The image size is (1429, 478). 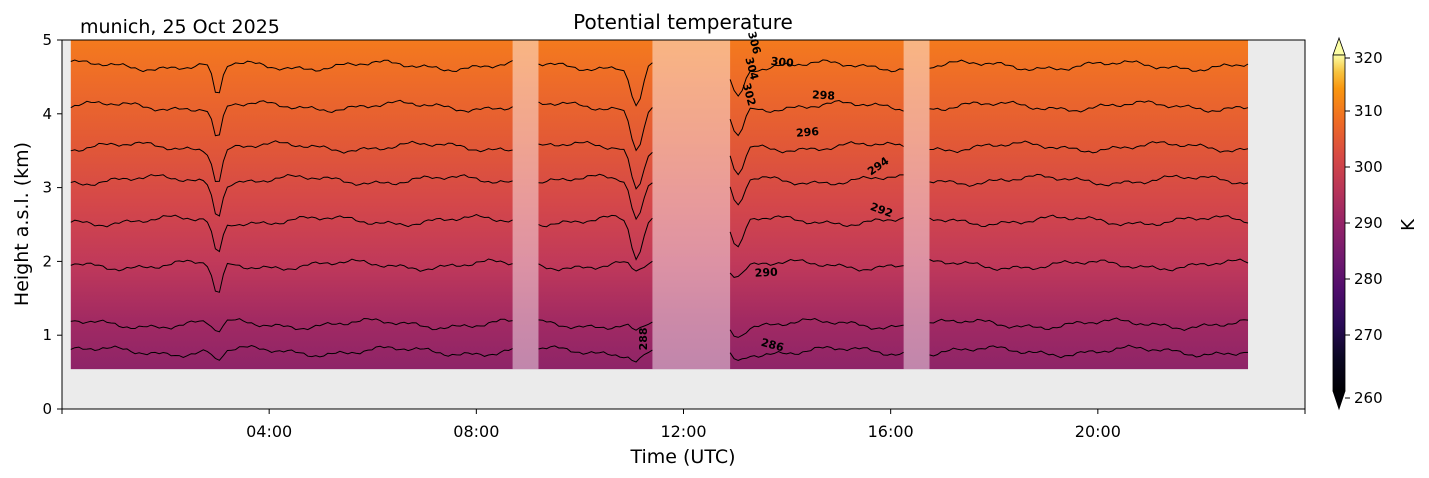 What do you see at coordinates (824, 95) in the screenshot?
I see `contour-label: 298` at bounding box center [824, 95].